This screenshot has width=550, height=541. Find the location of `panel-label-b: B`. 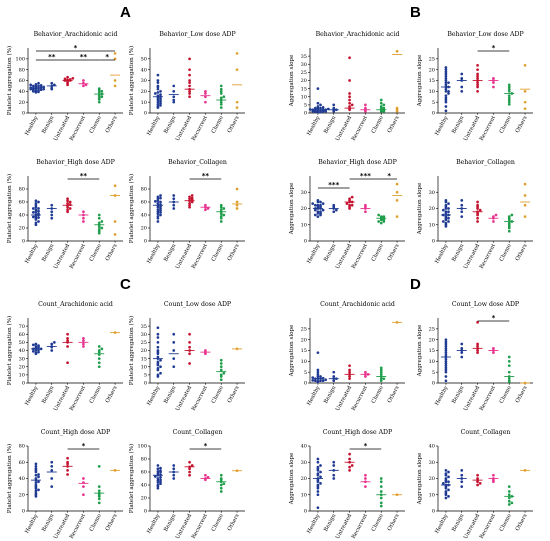

panel-label-b: B is located at coordinates (415, 12).